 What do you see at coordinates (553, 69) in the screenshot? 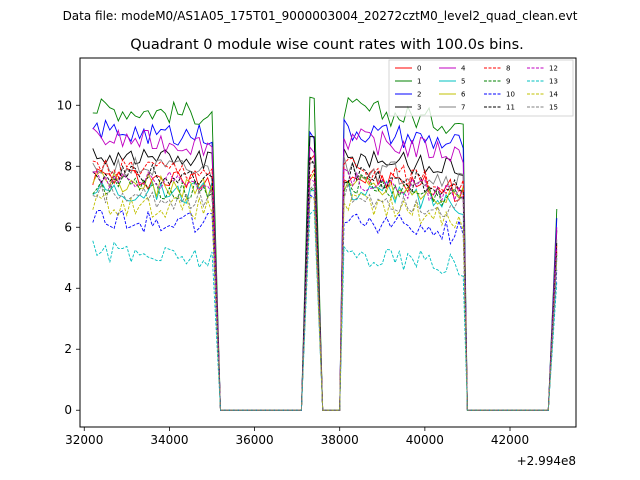
I see `legend-label-12: 12` at bounding box center [553, 69].